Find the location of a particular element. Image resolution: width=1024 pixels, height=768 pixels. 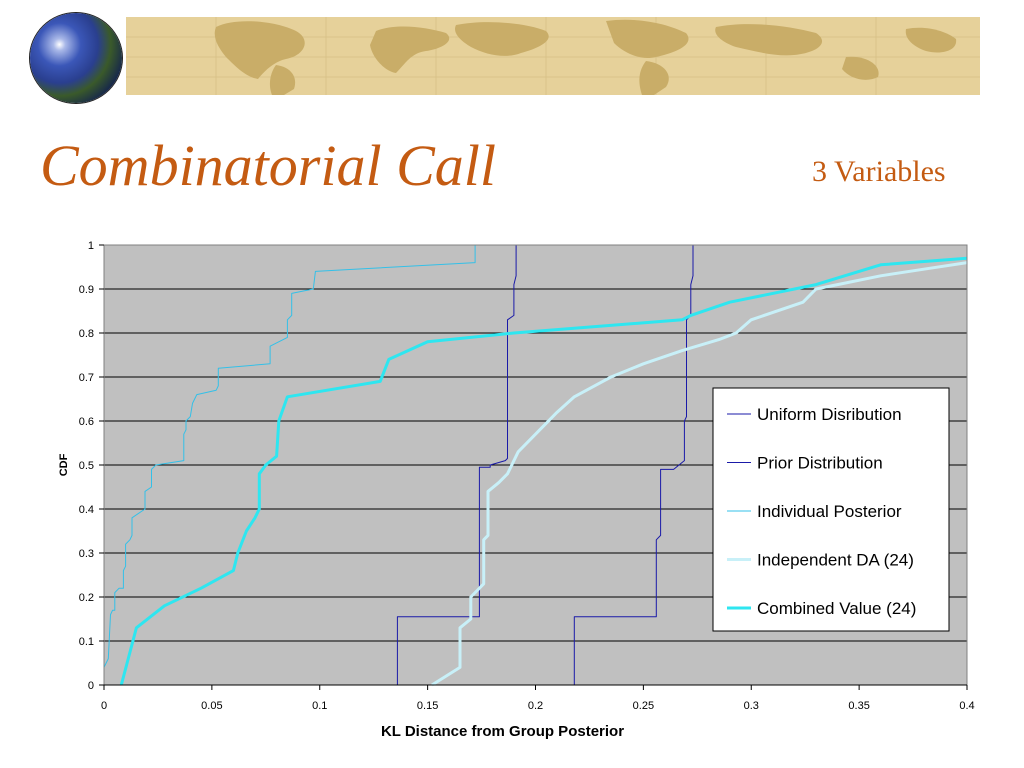

legend-label: Prior Distribution is located at coordinates (820, 463).